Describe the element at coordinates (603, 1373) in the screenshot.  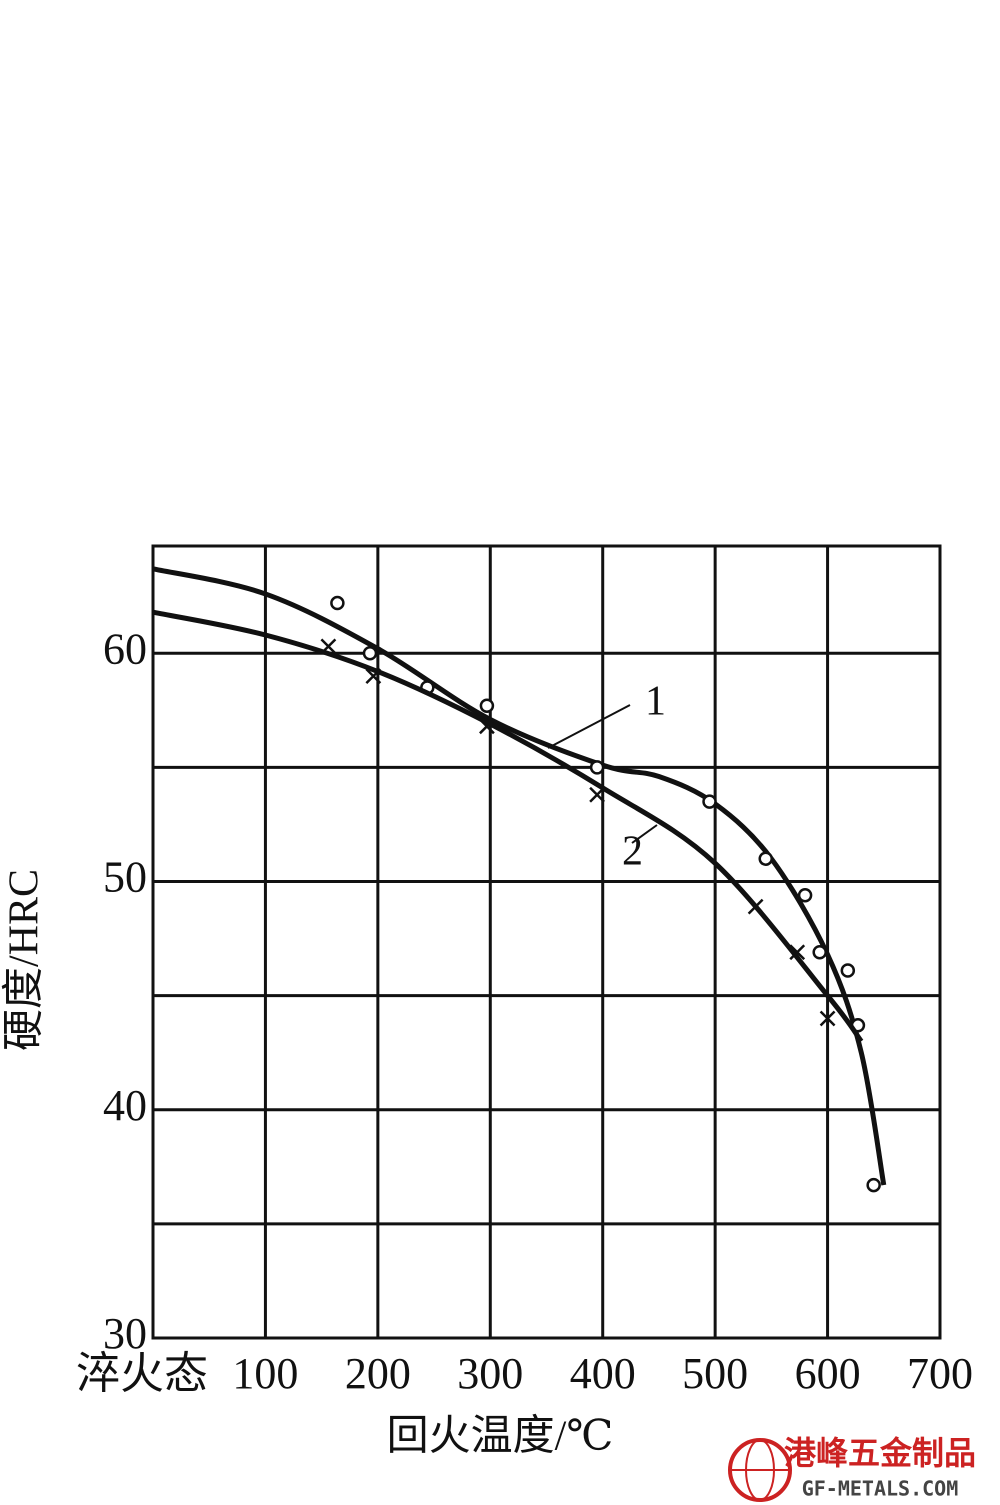
I see `x-tick-label: 400` at that location.